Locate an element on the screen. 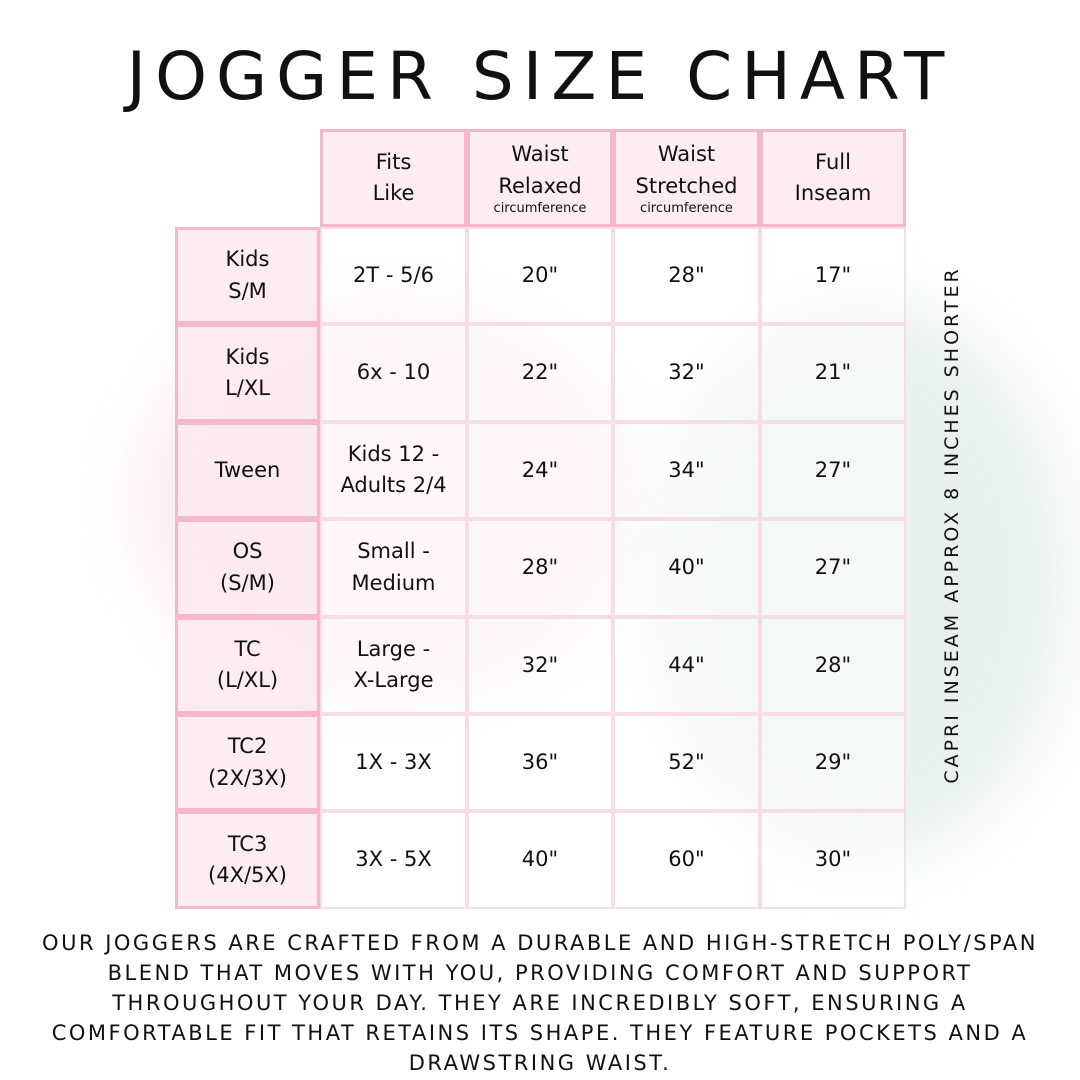 Image resolution: width=1080 pixels, height=1080 pixels. cell-text: 52" is located at coordinates (686, 761).